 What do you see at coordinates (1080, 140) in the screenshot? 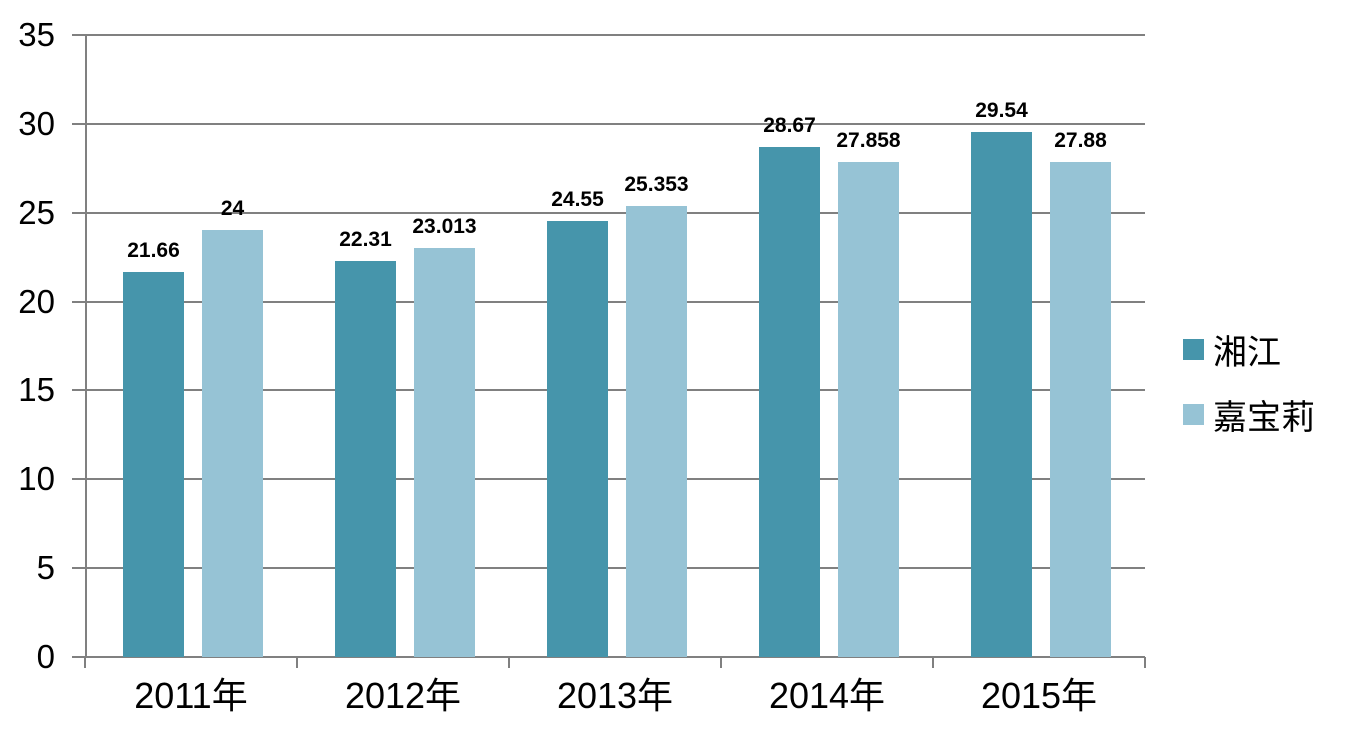
I see `bar-value-label: 27.88` at bounding box center [1080, 140].